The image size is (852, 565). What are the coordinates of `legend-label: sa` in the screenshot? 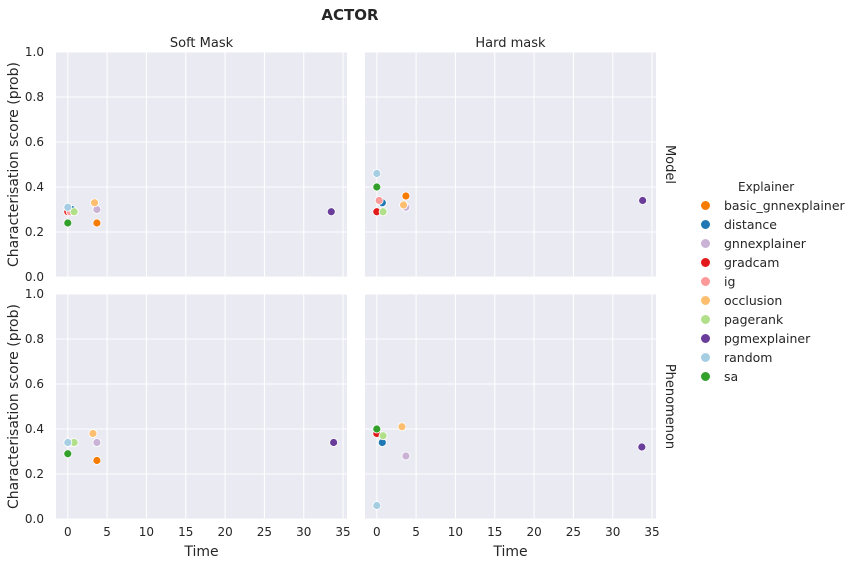 It's located at (731, 376).